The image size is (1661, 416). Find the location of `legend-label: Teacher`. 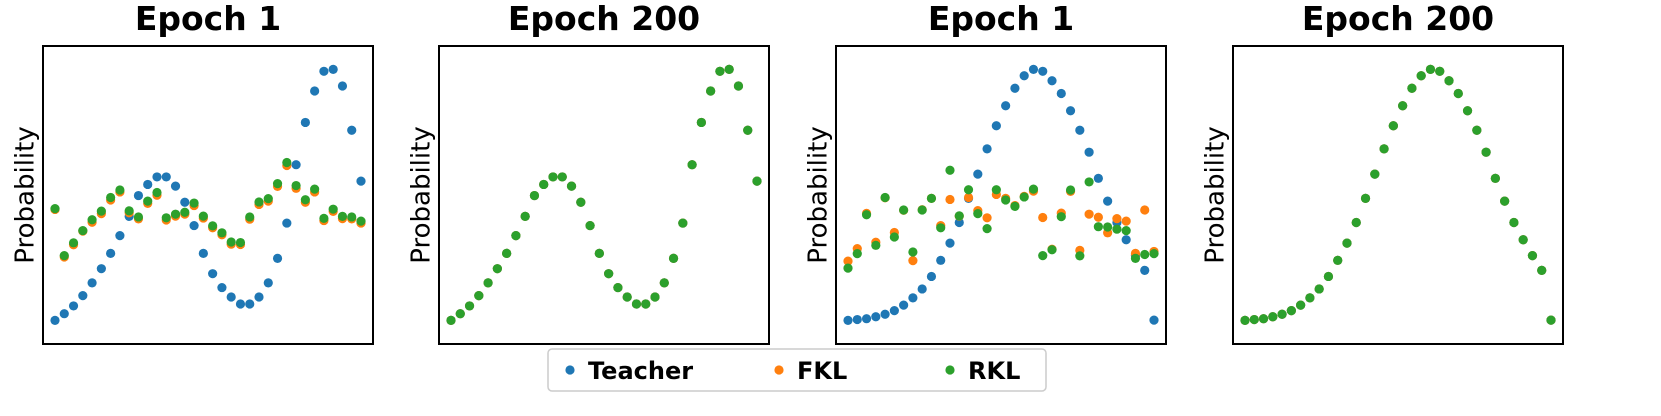

legend-label: Teacher is located at coordinates (640, 371).